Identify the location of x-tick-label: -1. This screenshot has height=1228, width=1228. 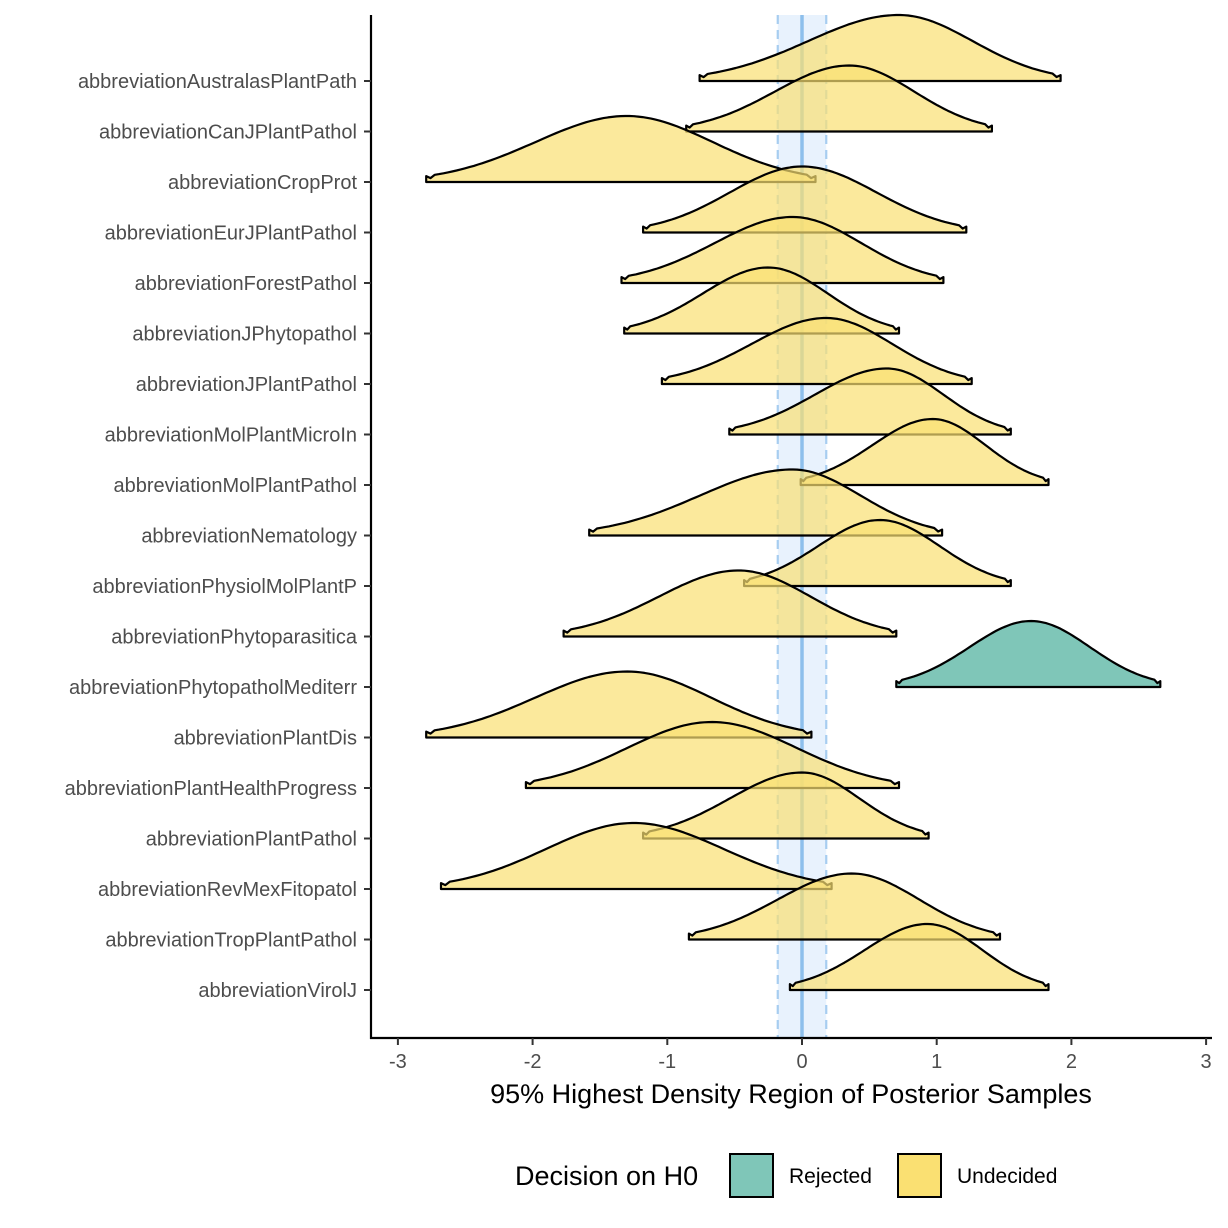
(667, 1062).